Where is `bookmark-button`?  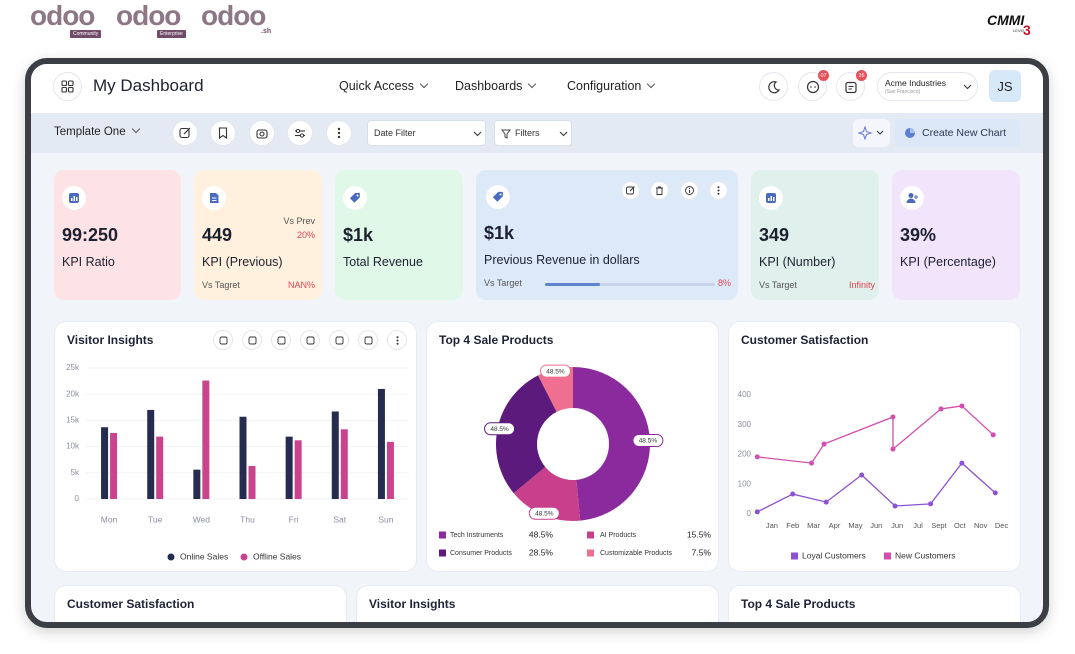 bookmark-button is located at coordinates (223, 133).